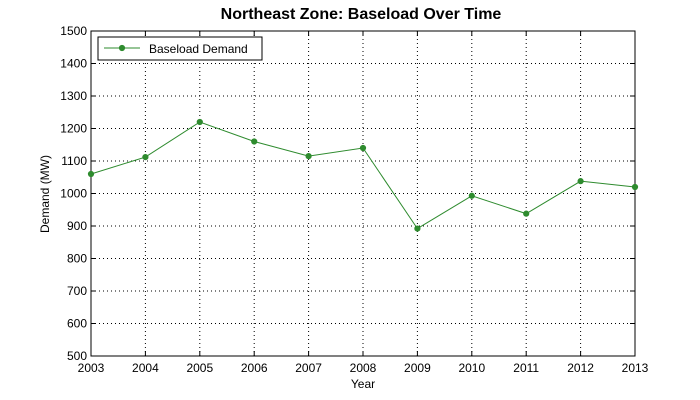 Image resolution: width=700 pixels, height=400 pixels. Describe the element at coordinates (77, 226) in the screenshot. I see `y-tick-label: 900` at that location.